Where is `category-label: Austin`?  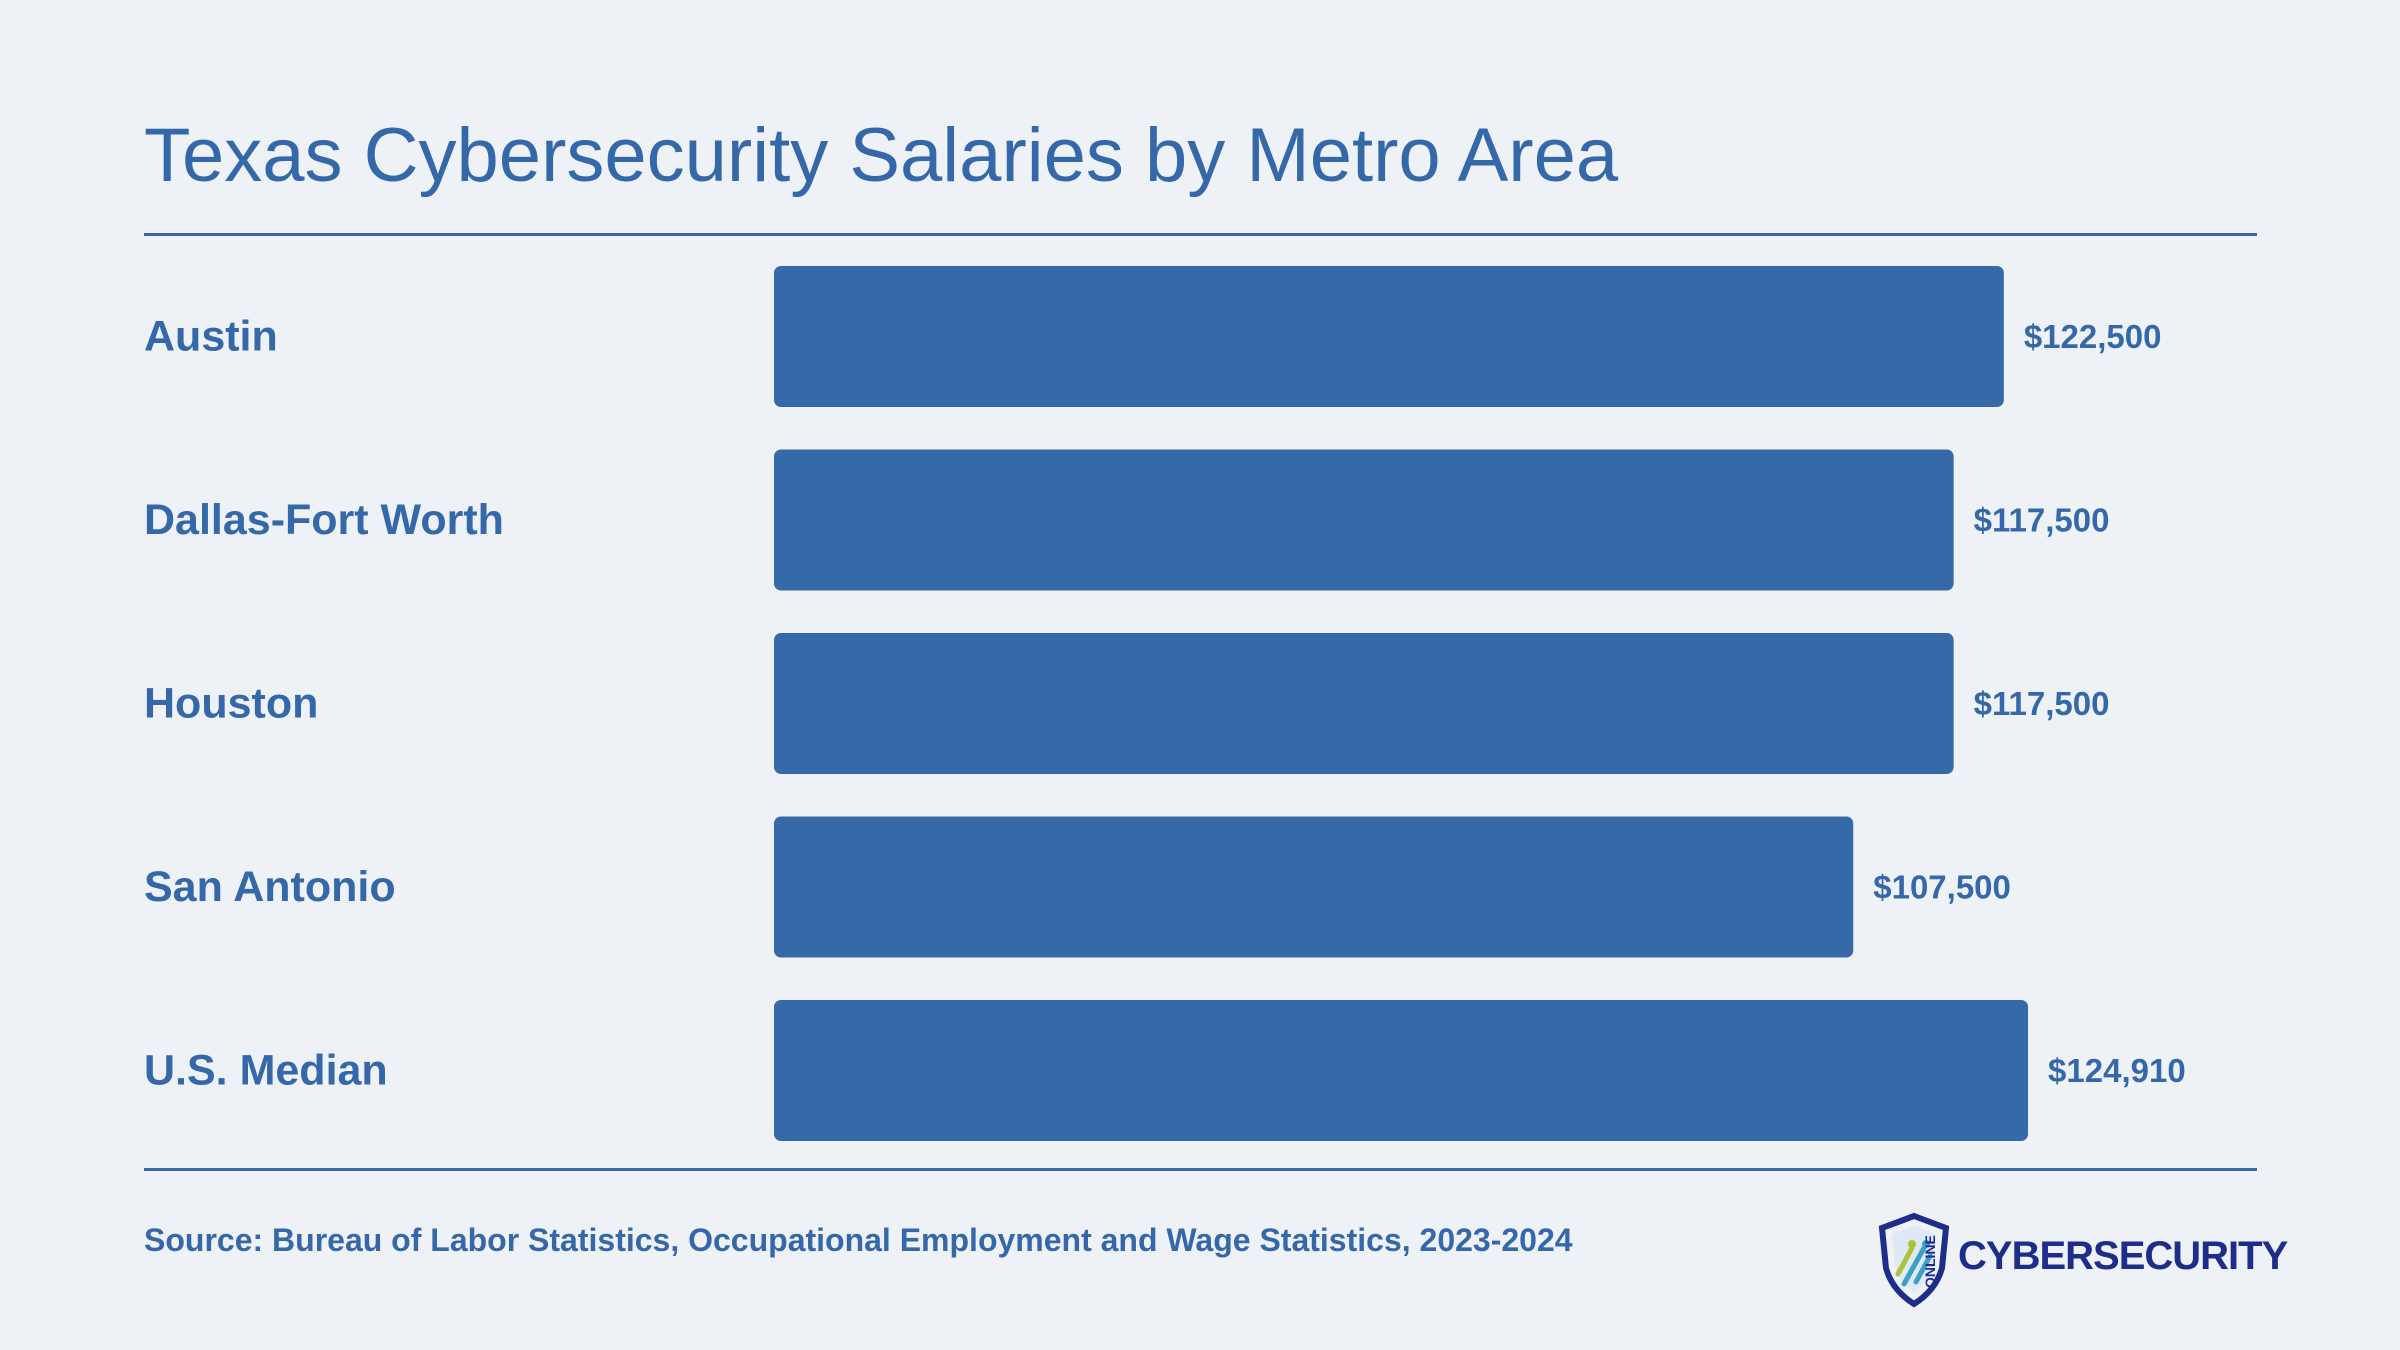
category-label: Austin is located at coordinates (211, 337).